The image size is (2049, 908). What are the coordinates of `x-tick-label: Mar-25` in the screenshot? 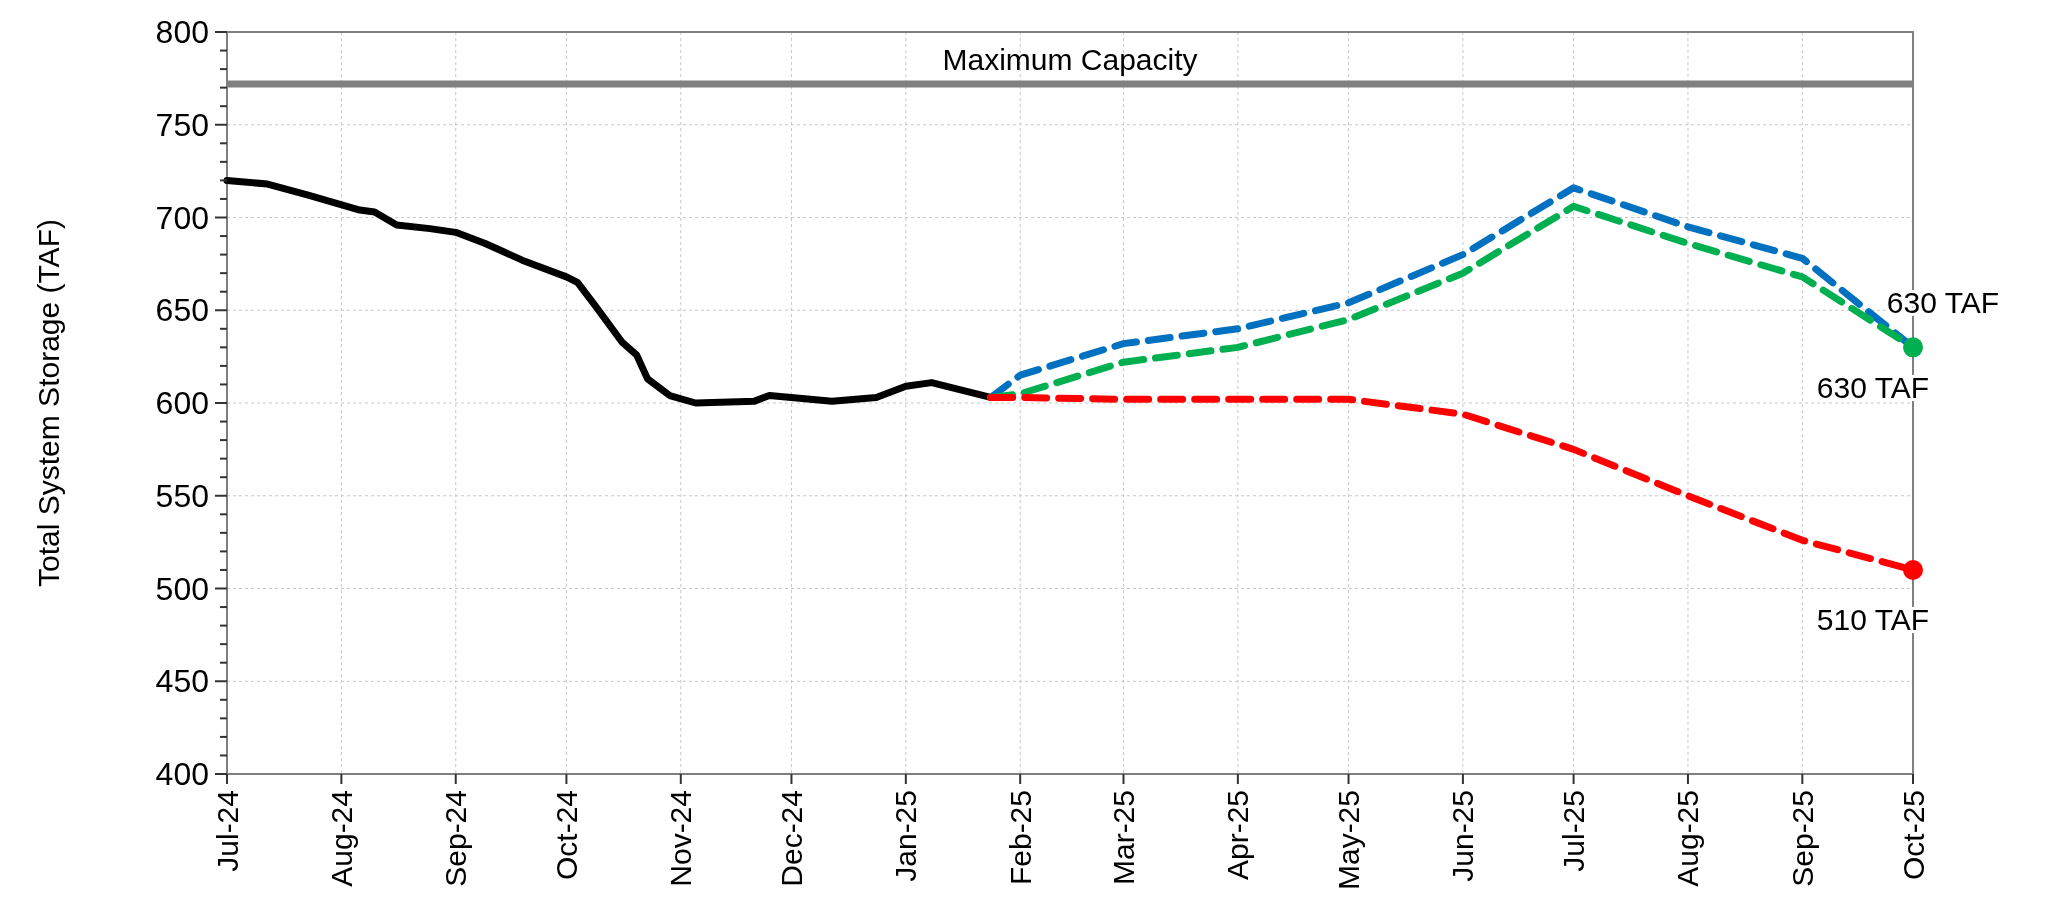 It's located at (1123, 838).